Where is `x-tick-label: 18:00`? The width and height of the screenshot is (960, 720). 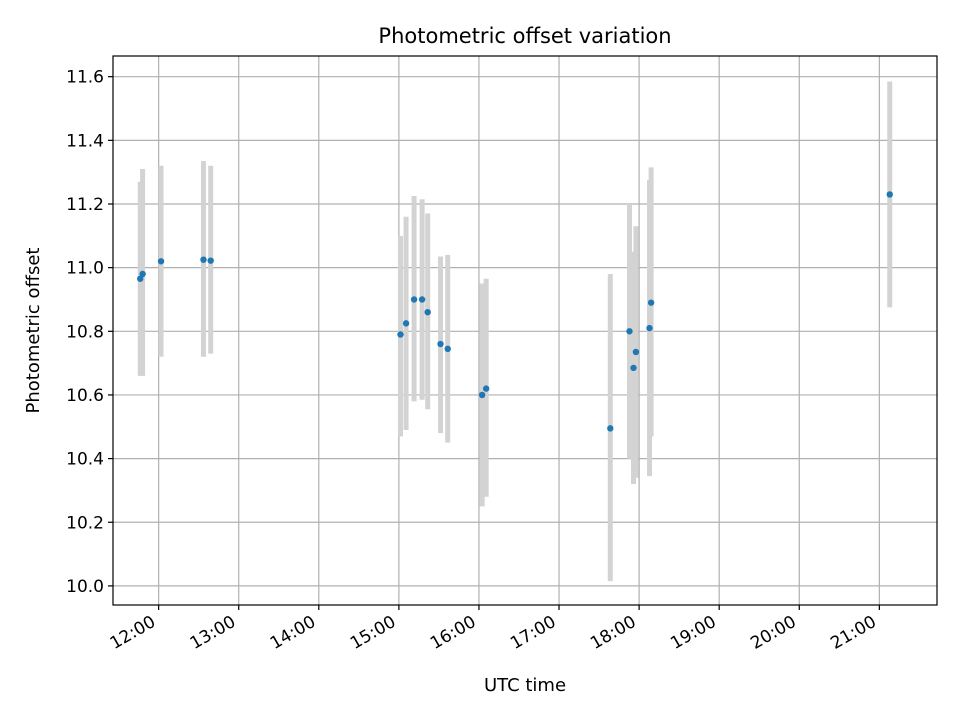 x-tick-label: 18:00 is located at coordinates (613, 633).